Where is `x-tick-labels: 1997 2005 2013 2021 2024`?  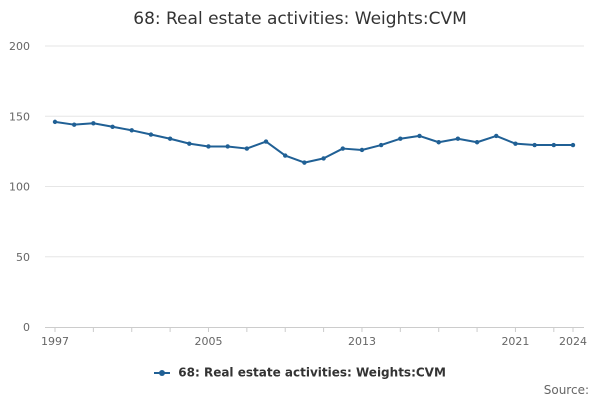
x-tick-labels: 1997 2005 2013 2021 2024 is located at coordinates (314, 341).